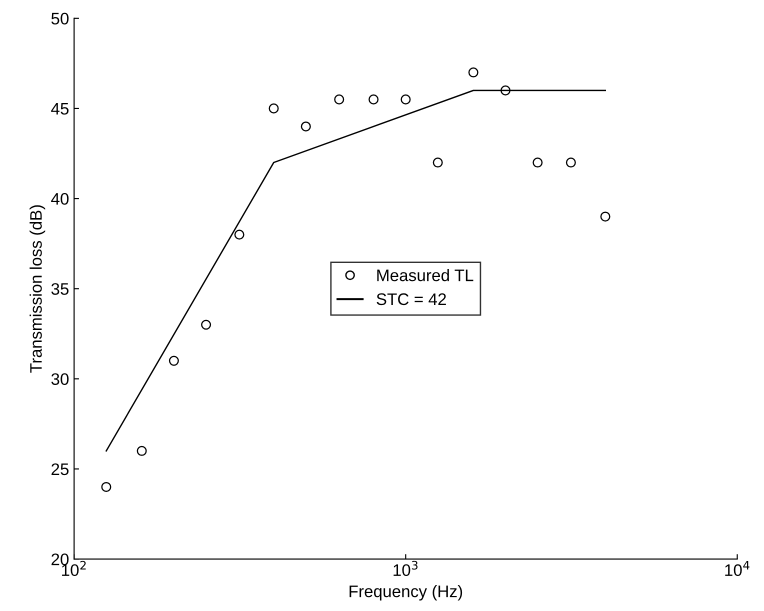  Describe the element at coordinates (60, 109) in the screenshot. I see `y-tick-label: 45` at that location.